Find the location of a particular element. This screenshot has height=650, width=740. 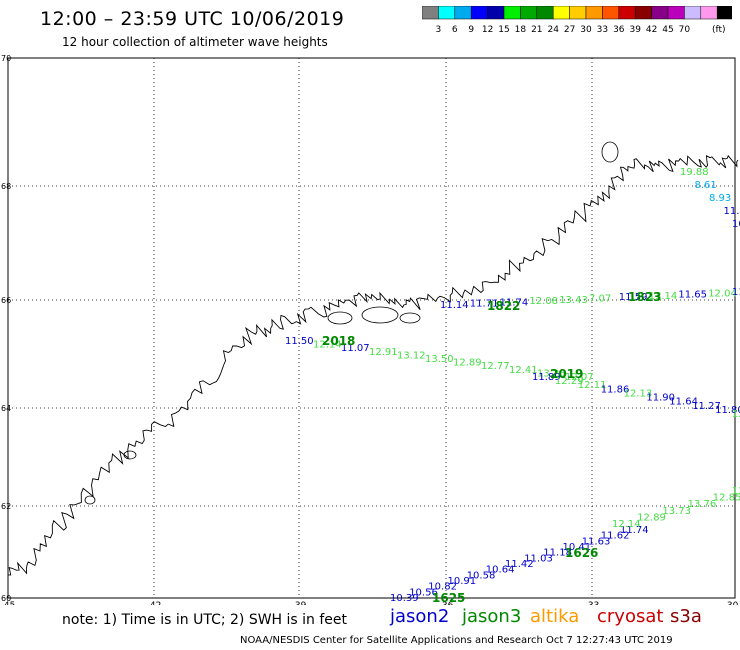

track-time-label: 1626 is located at coordinates (581, 553).